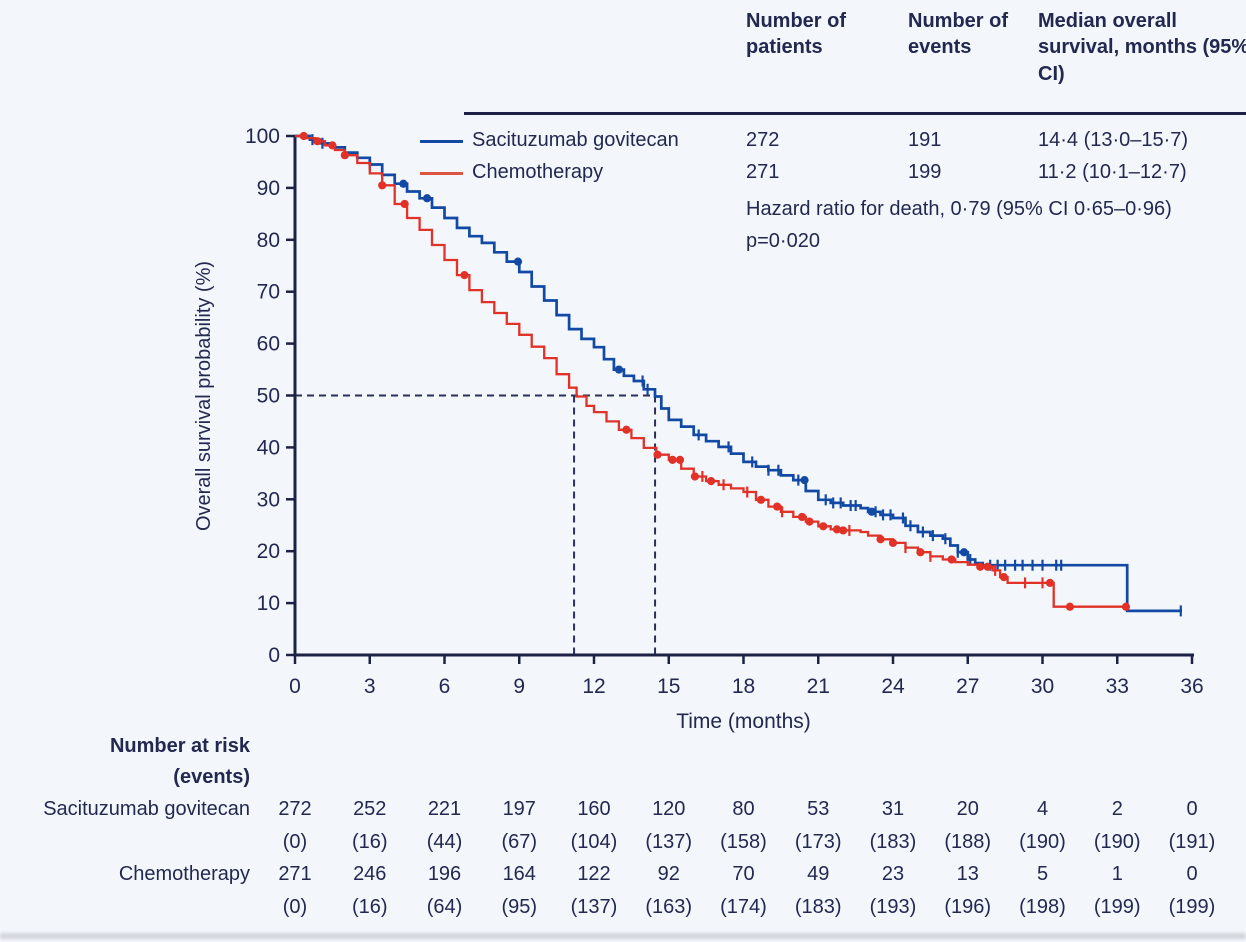 The image size is (1246, 942). Describe the element at coordinates (967, 842) in the screenshot. I see `risk-events: (188)` at that location.